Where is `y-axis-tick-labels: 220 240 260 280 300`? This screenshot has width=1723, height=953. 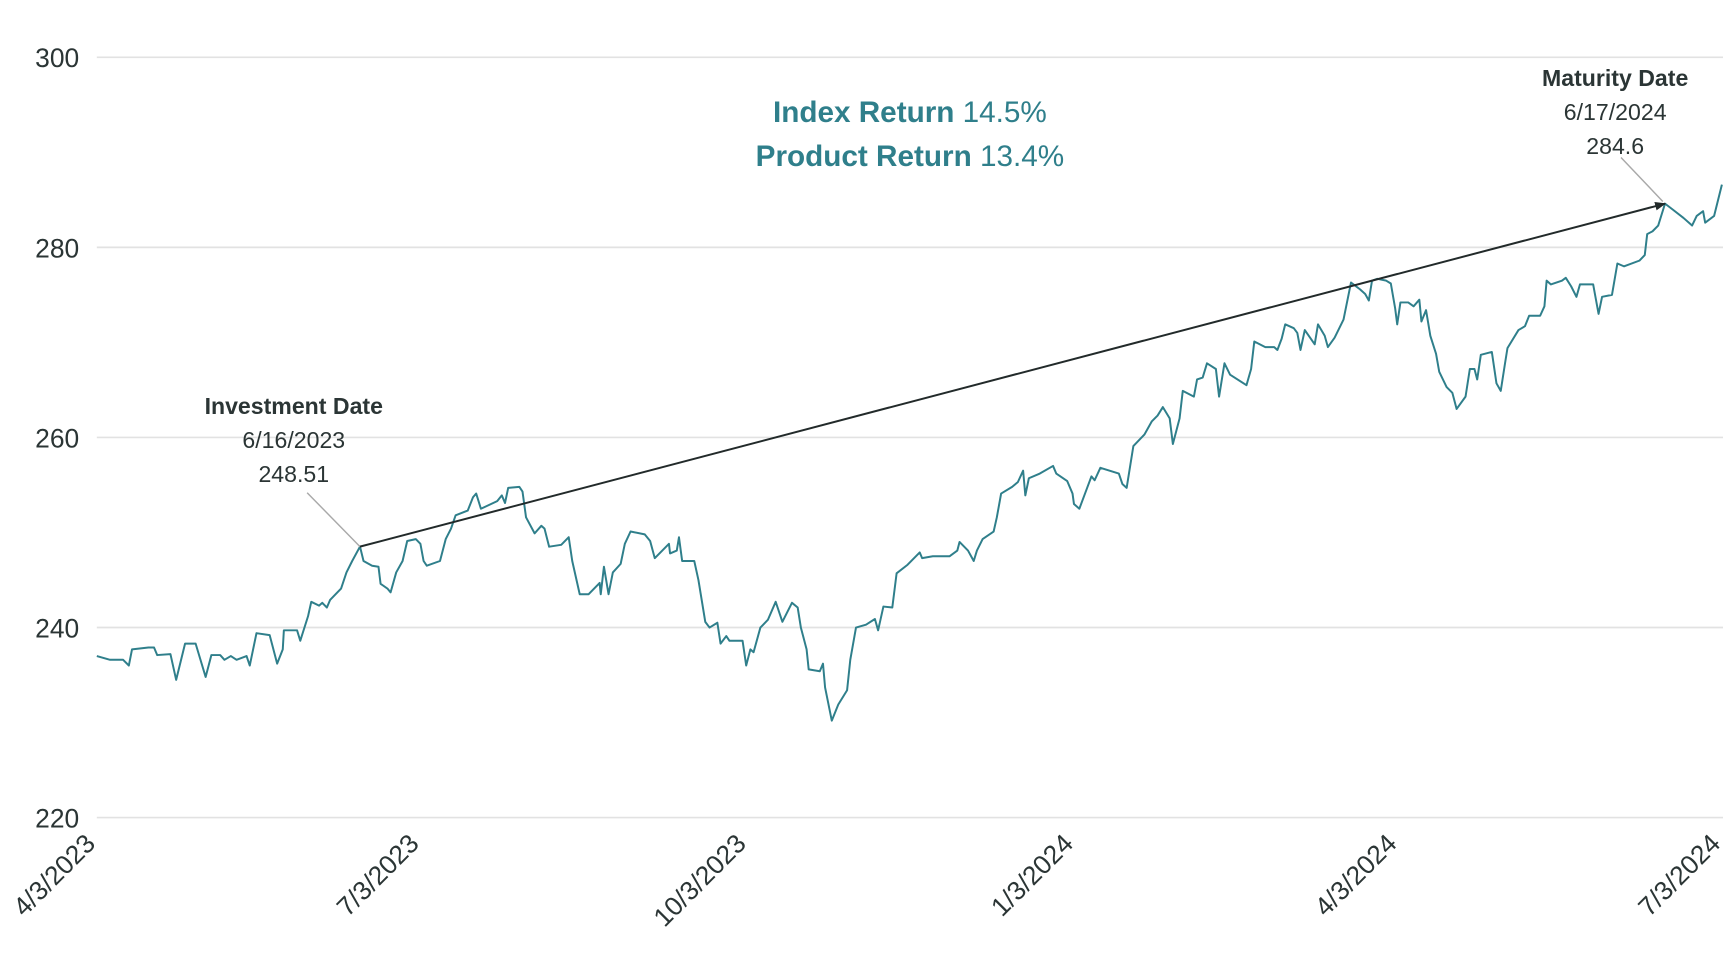 y-axis-tick-labels: 220 240 260 280 300 is located at coordinates (57, 438).